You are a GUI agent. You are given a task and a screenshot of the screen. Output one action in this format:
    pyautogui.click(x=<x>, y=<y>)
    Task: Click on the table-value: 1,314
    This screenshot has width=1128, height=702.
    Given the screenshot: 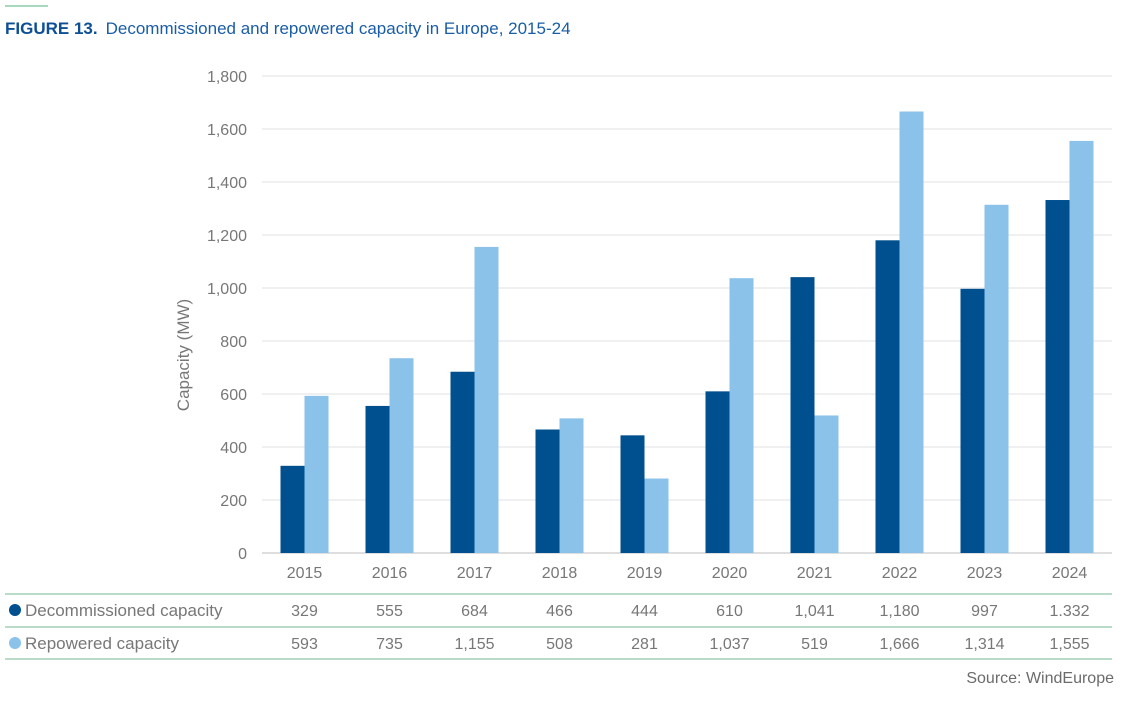 What is the action you would take?
    pyautogui.click(x=984, y=644)
    